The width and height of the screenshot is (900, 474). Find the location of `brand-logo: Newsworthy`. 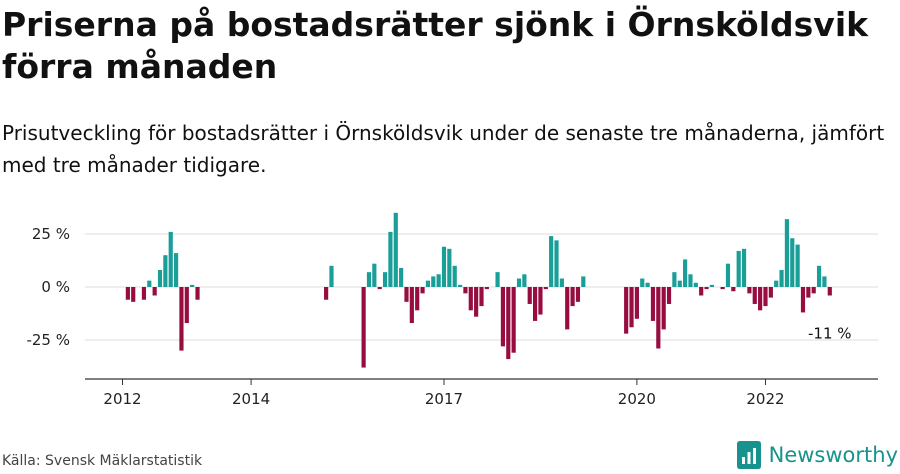

brand-logo: Newsworthy is located at coordinates (816, 455).